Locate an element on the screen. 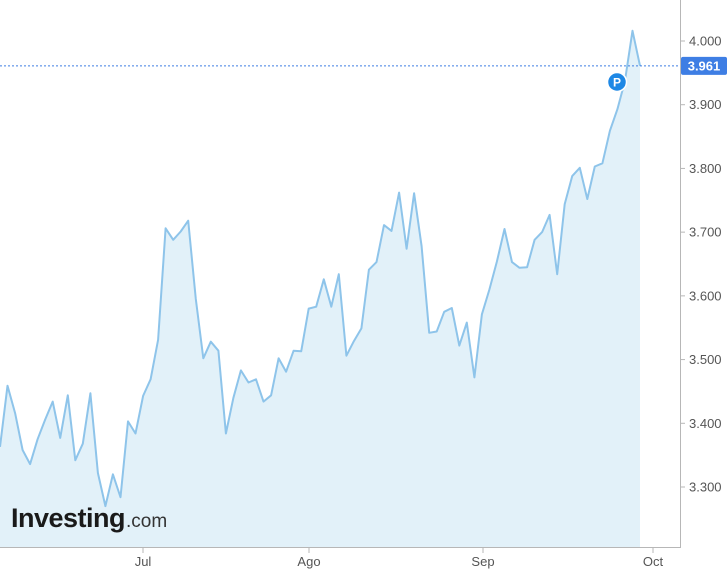  last-price-badge is located at coordinates (704, 65).